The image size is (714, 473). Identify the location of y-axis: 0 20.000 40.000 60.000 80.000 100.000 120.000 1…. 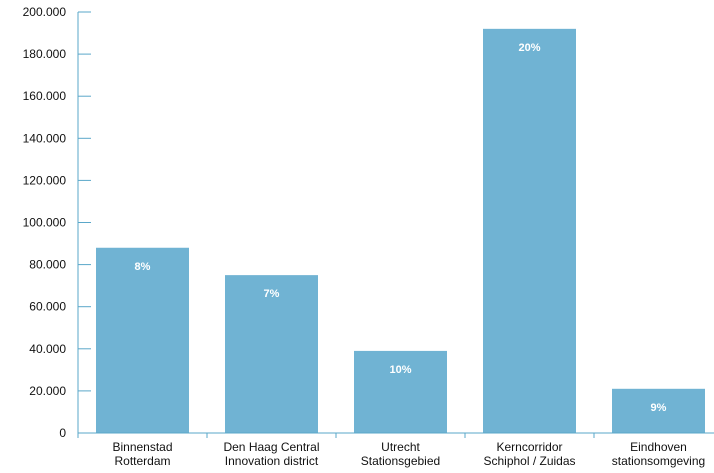
(57, 222).